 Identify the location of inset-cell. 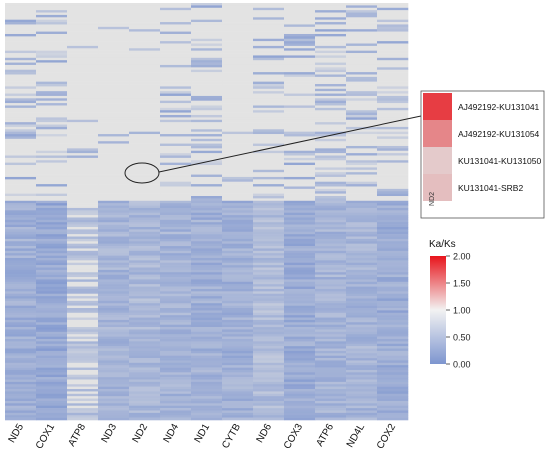
(437, 160).